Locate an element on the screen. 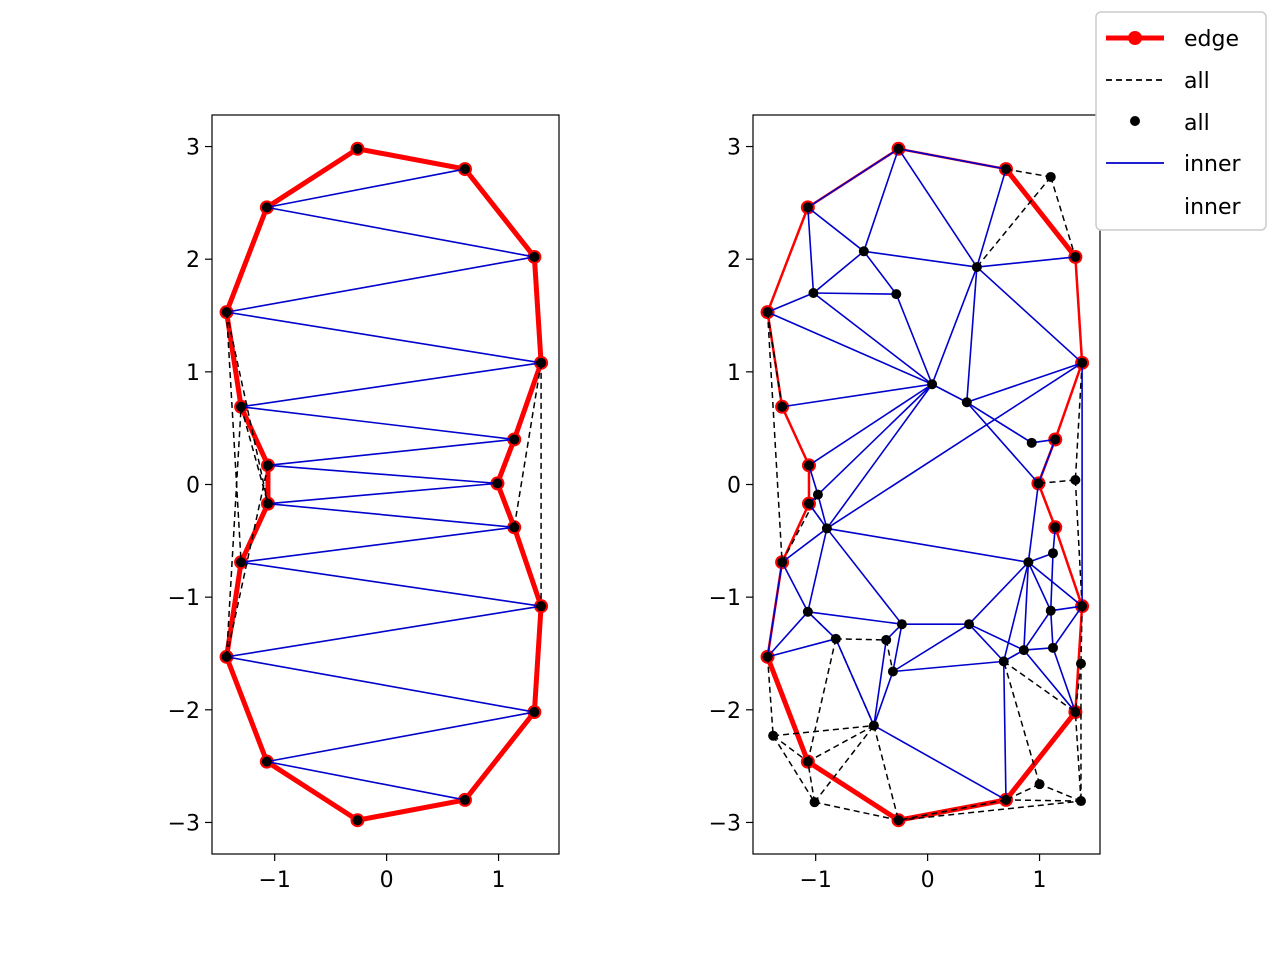  x-tick-label: −1 is located at coordinates (274, 880).